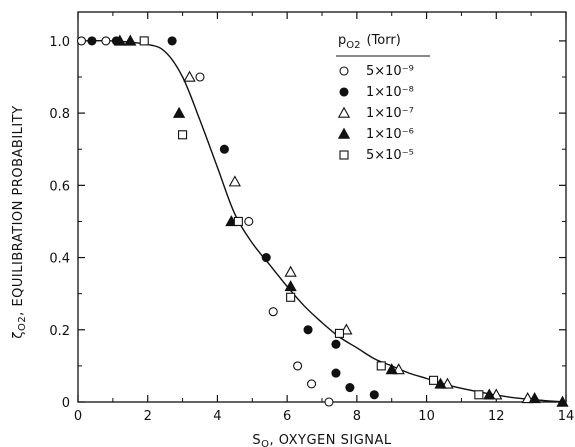  Describe the element at coordinates (322, 440) in the screenshot. I see `x-axis-label: SO, OXYGEN SIGNAL` at that location.